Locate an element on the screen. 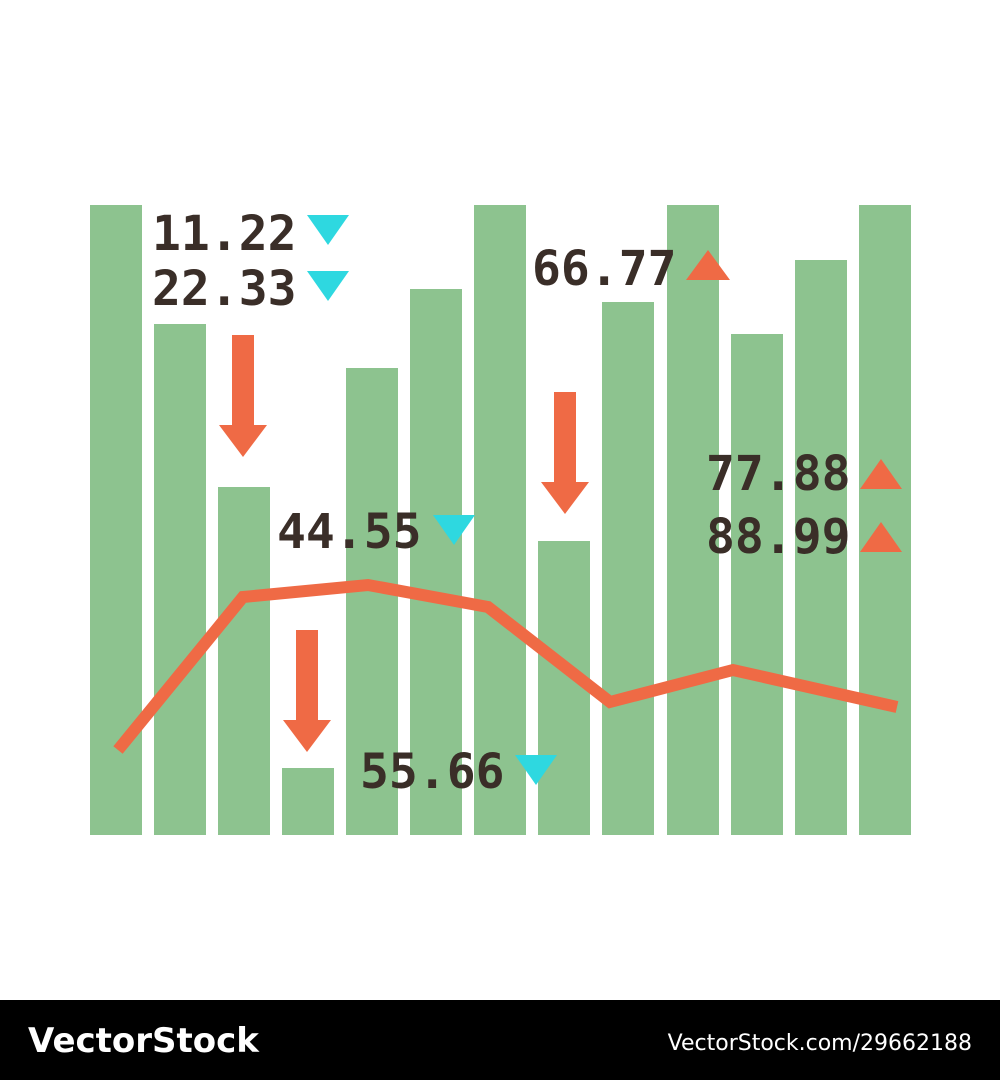  image-id: VectorStock.com/29662188 is located at coordinates (820, 1043).